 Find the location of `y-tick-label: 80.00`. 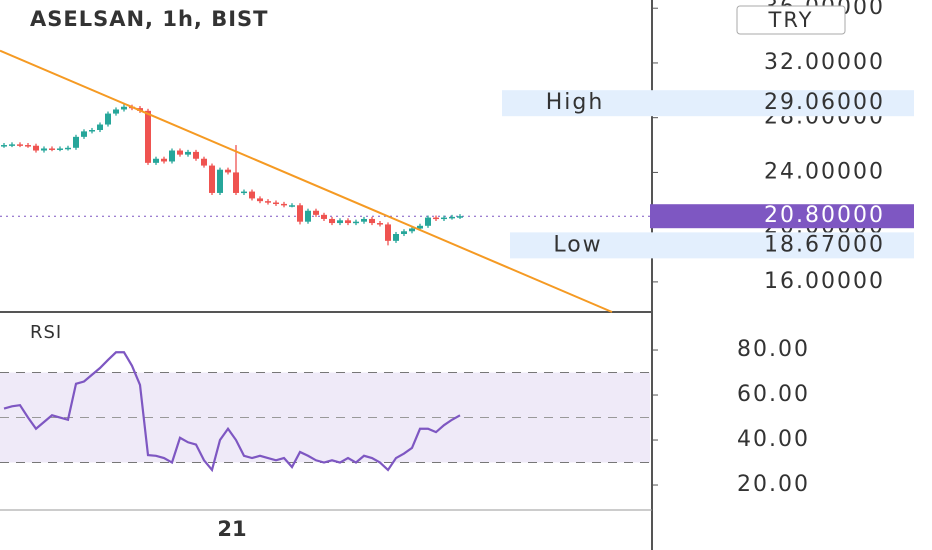

y-tick-label: 80.00 is located at coordinates (773, 349).